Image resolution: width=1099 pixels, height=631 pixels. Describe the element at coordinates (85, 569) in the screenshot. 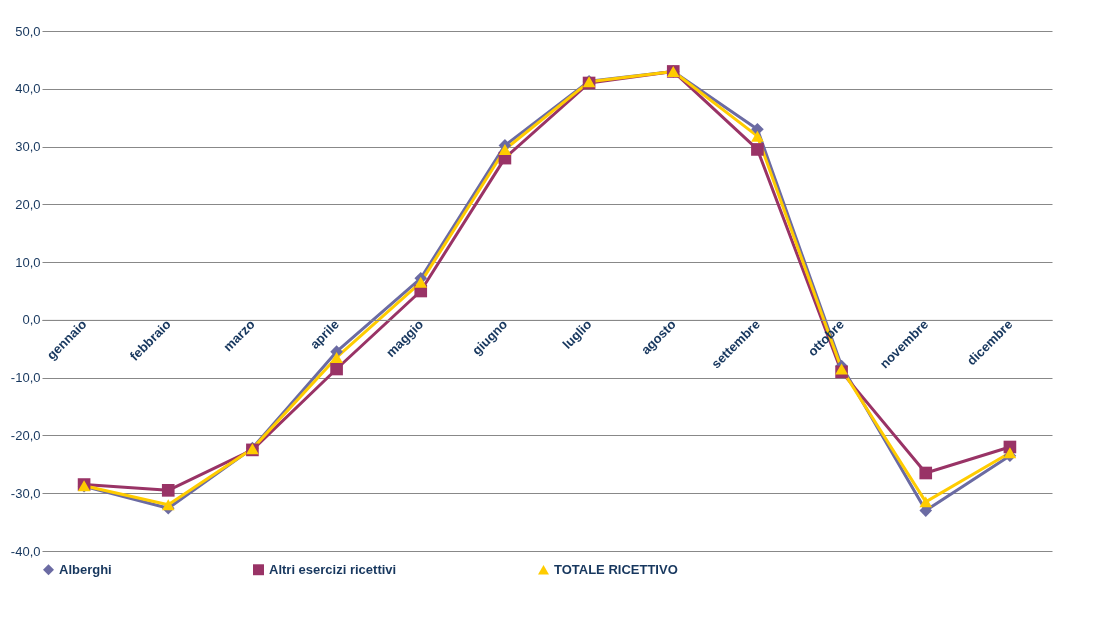

I see `legend-label: Alberghi` at that location.